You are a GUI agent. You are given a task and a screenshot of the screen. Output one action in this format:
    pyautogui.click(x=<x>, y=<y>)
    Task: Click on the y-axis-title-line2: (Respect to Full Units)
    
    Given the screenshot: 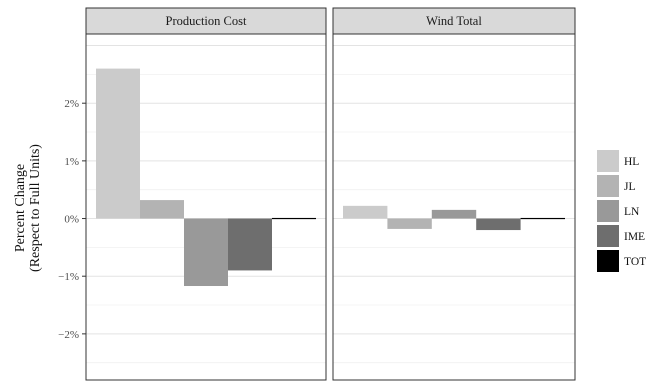 What is the action you would take?
    pyautogui.click(x=35, y=208)
    